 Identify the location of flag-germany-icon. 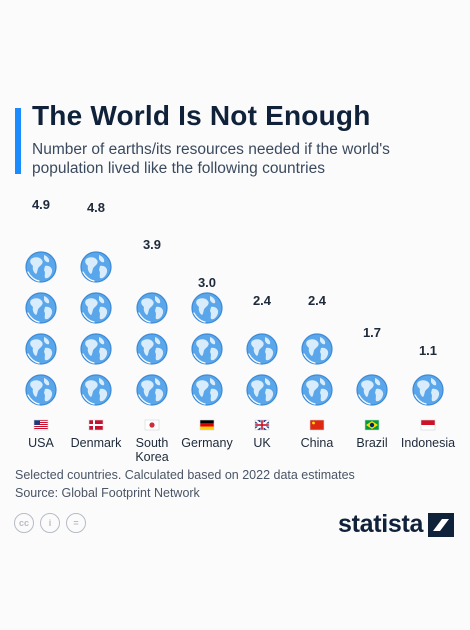
(207, 425).